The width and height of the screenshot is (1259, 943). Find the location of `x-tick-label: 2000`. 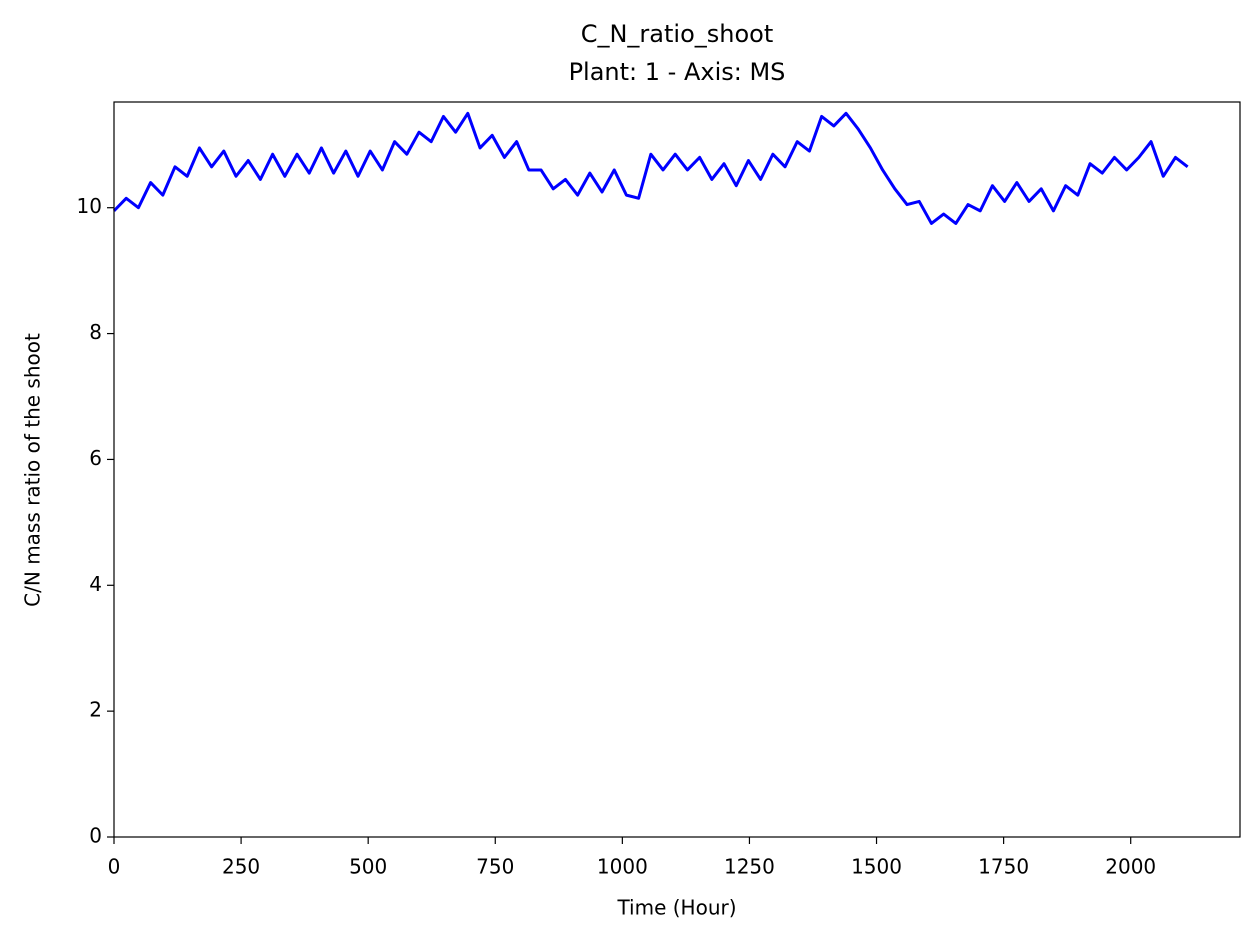

x-tick-label: 2000 is located at coordinates (1130, 867).